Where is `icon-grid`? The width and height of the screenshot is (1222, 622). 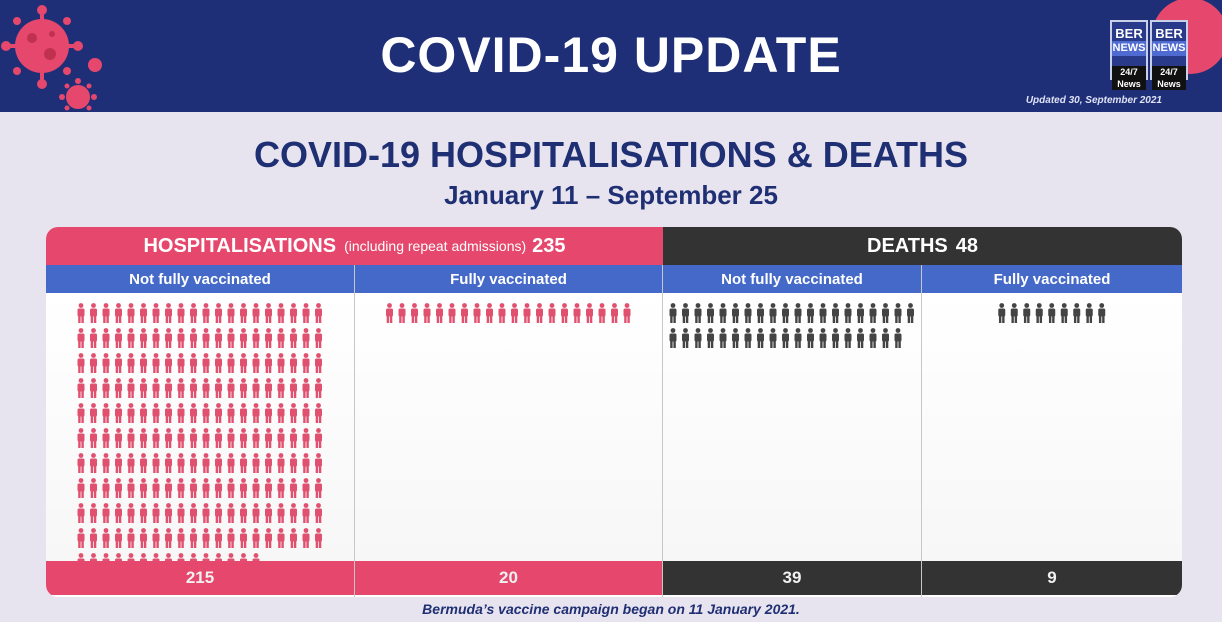 icon-grid is located at coordinates (1052, 427).